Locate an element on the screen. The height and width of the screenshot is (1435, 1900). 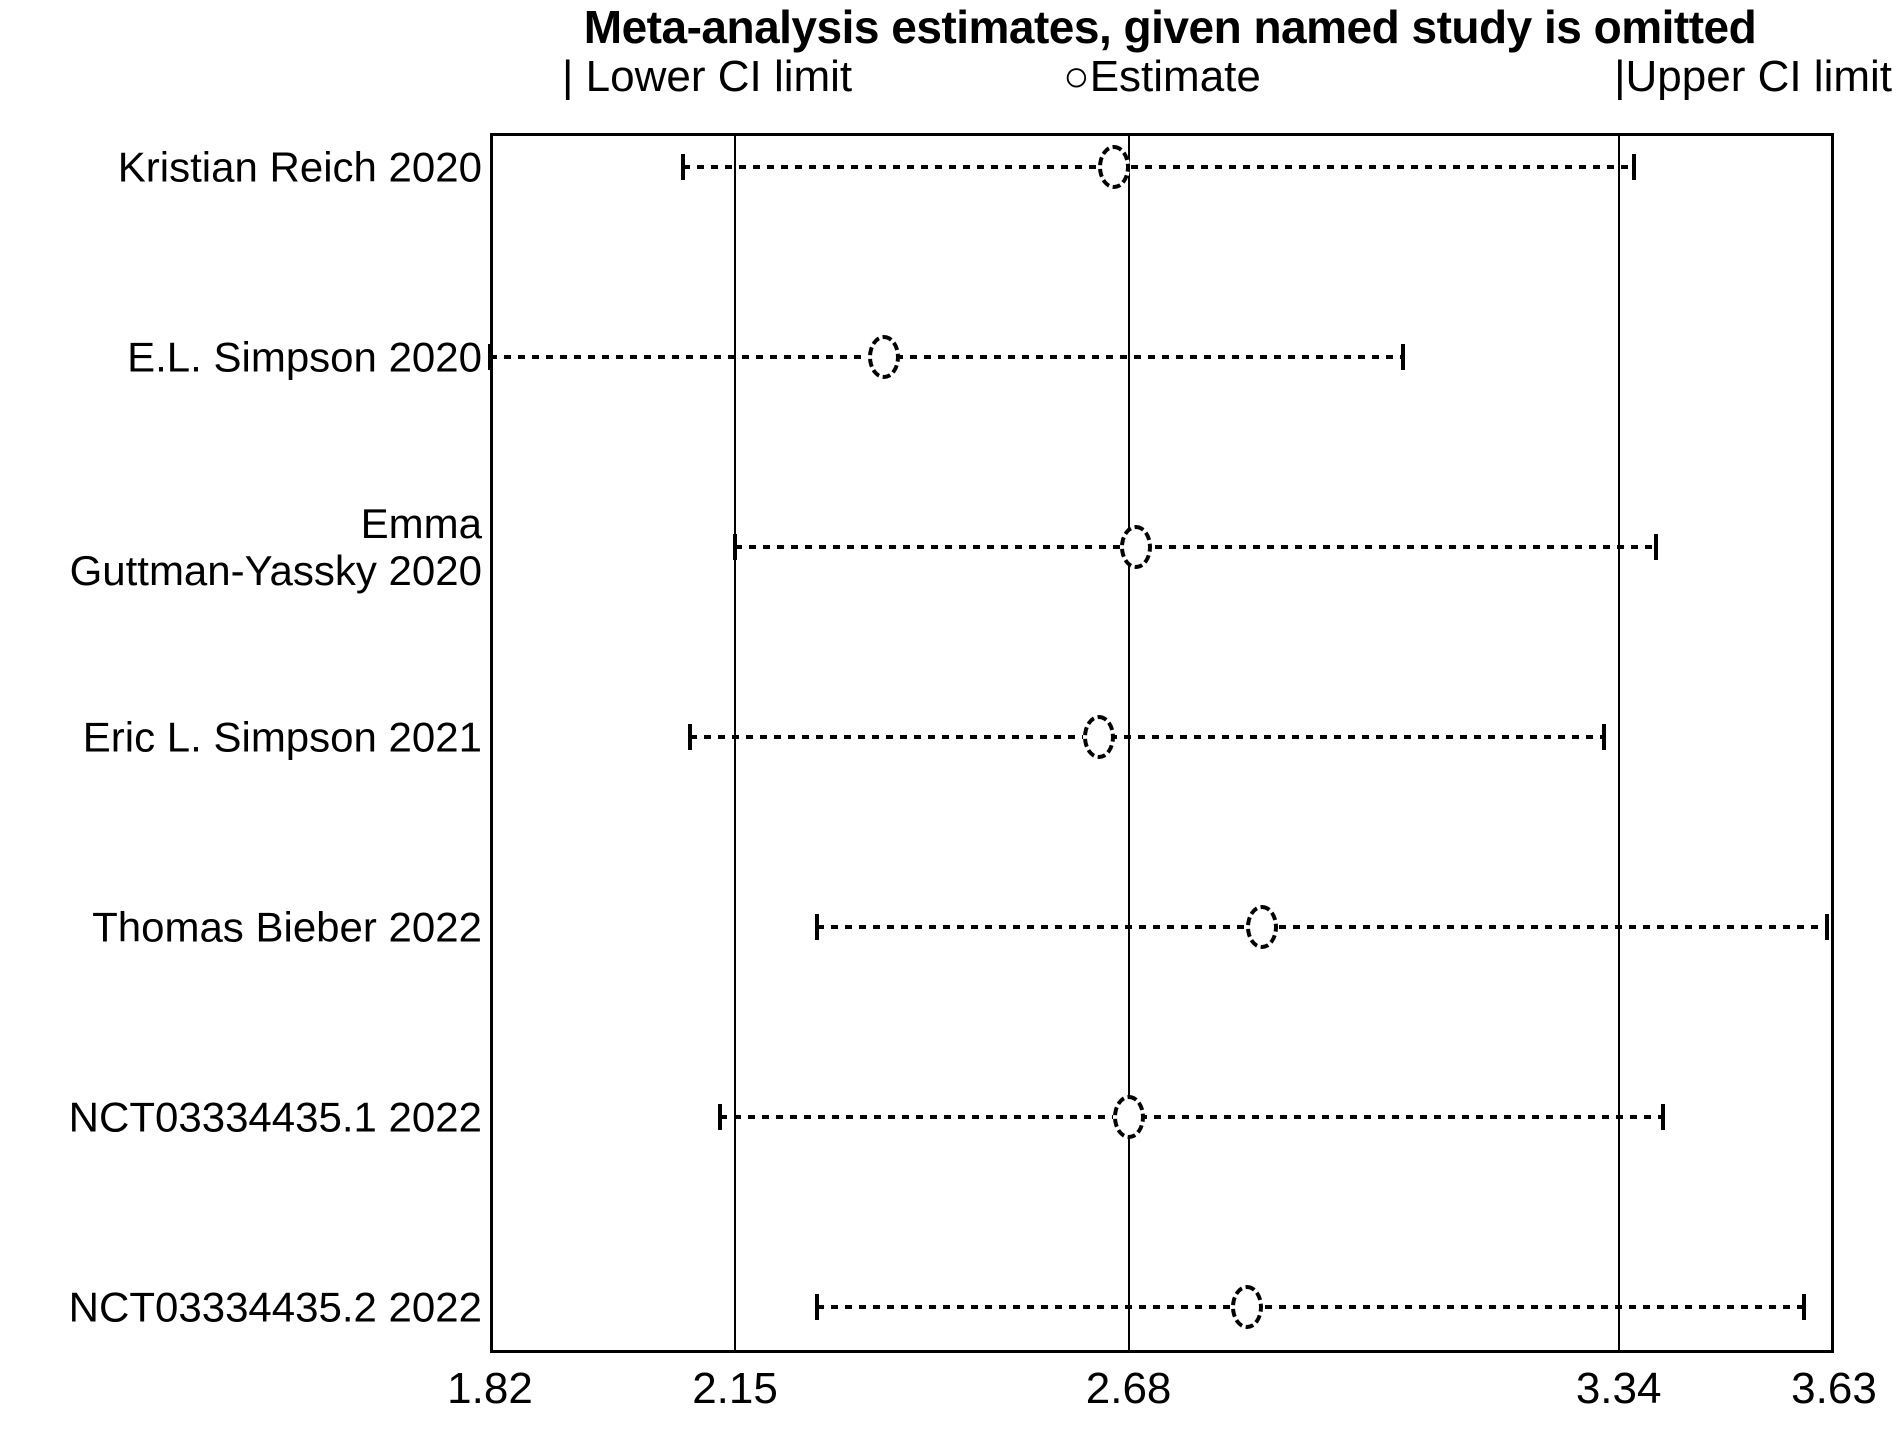
study-label: Kristian Reich 2020 is located at coordinates (241, 166).